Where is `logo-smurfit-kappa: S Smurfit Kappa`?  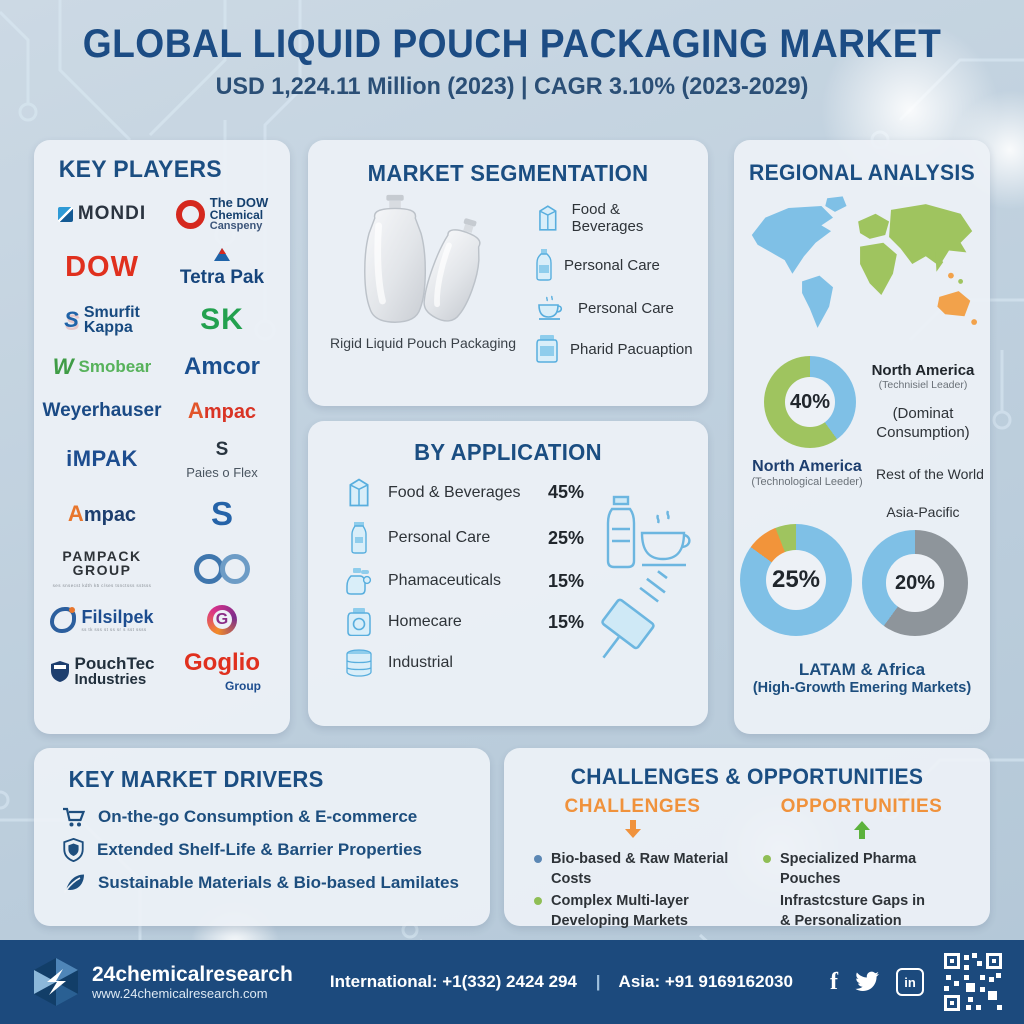
logo-smurfit-kappa: S Smurfit Kappa is located at coordinates (102, 320).